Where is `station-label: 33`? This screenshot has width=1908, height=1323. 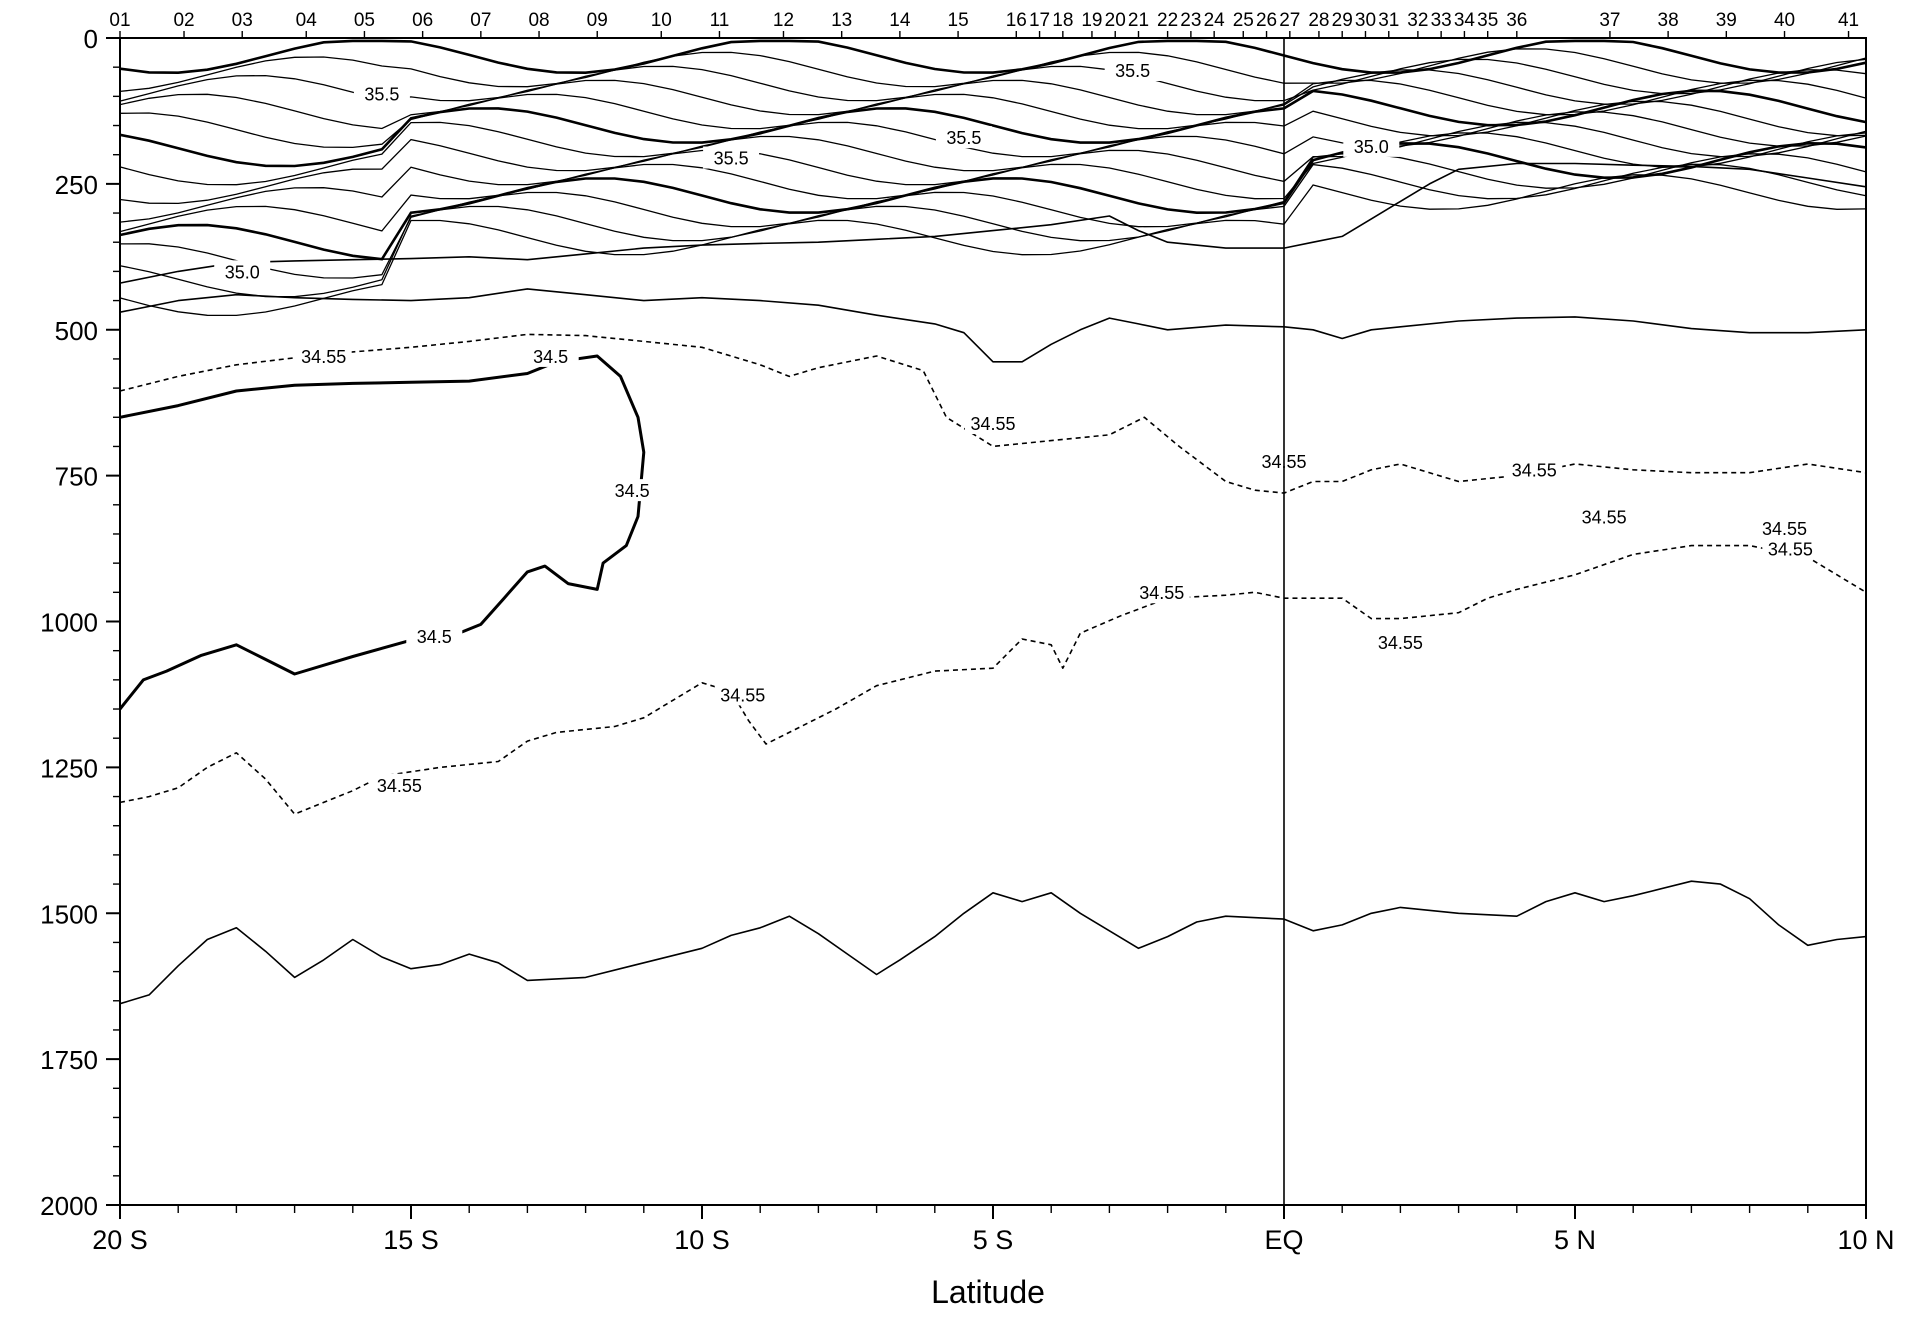 station-label: 33 is located at coordinates (1441, 20).